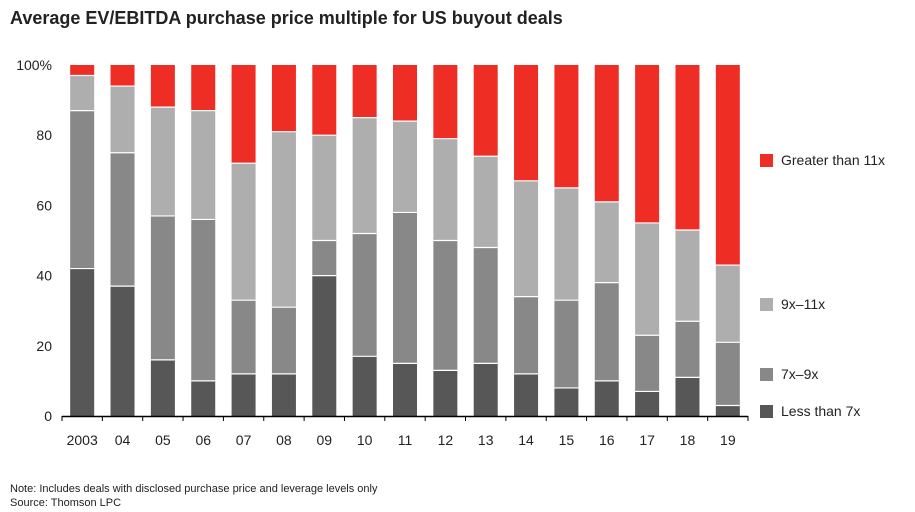  What do you see at coordinates (44, 135) in the screenshot?
I see `y-tick-label: 80` at bounding box center [44, 135].